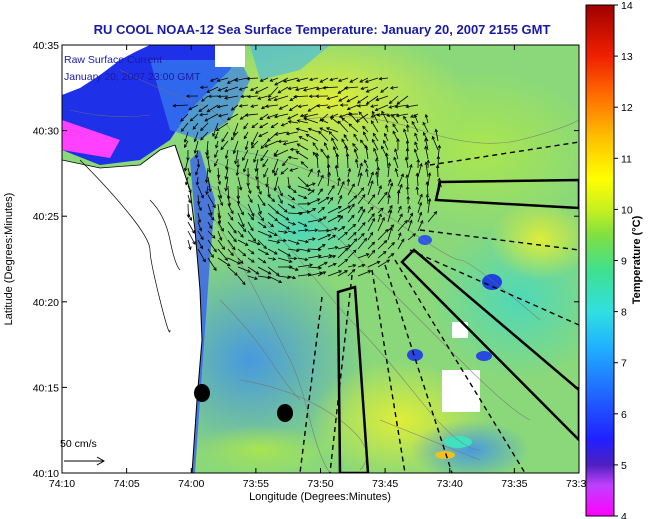 This screenshot has height=519, width=651. Describe the element at coordinates (627, 57) in the screenshot. I see `colorbar-tick-label: 13` at that location.